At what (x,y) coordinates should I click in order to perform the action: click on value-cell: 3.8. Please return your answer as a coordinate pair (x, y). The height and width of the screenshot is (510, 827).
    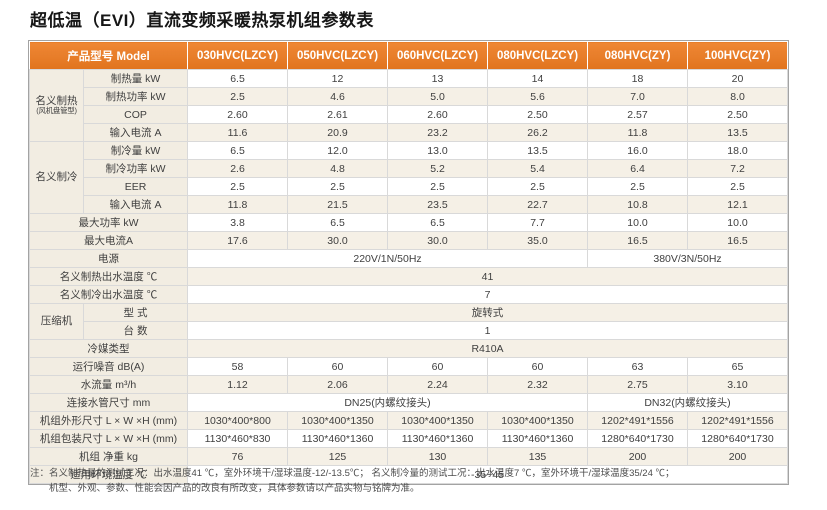
    Looking at the image, I should click on (238, 222).